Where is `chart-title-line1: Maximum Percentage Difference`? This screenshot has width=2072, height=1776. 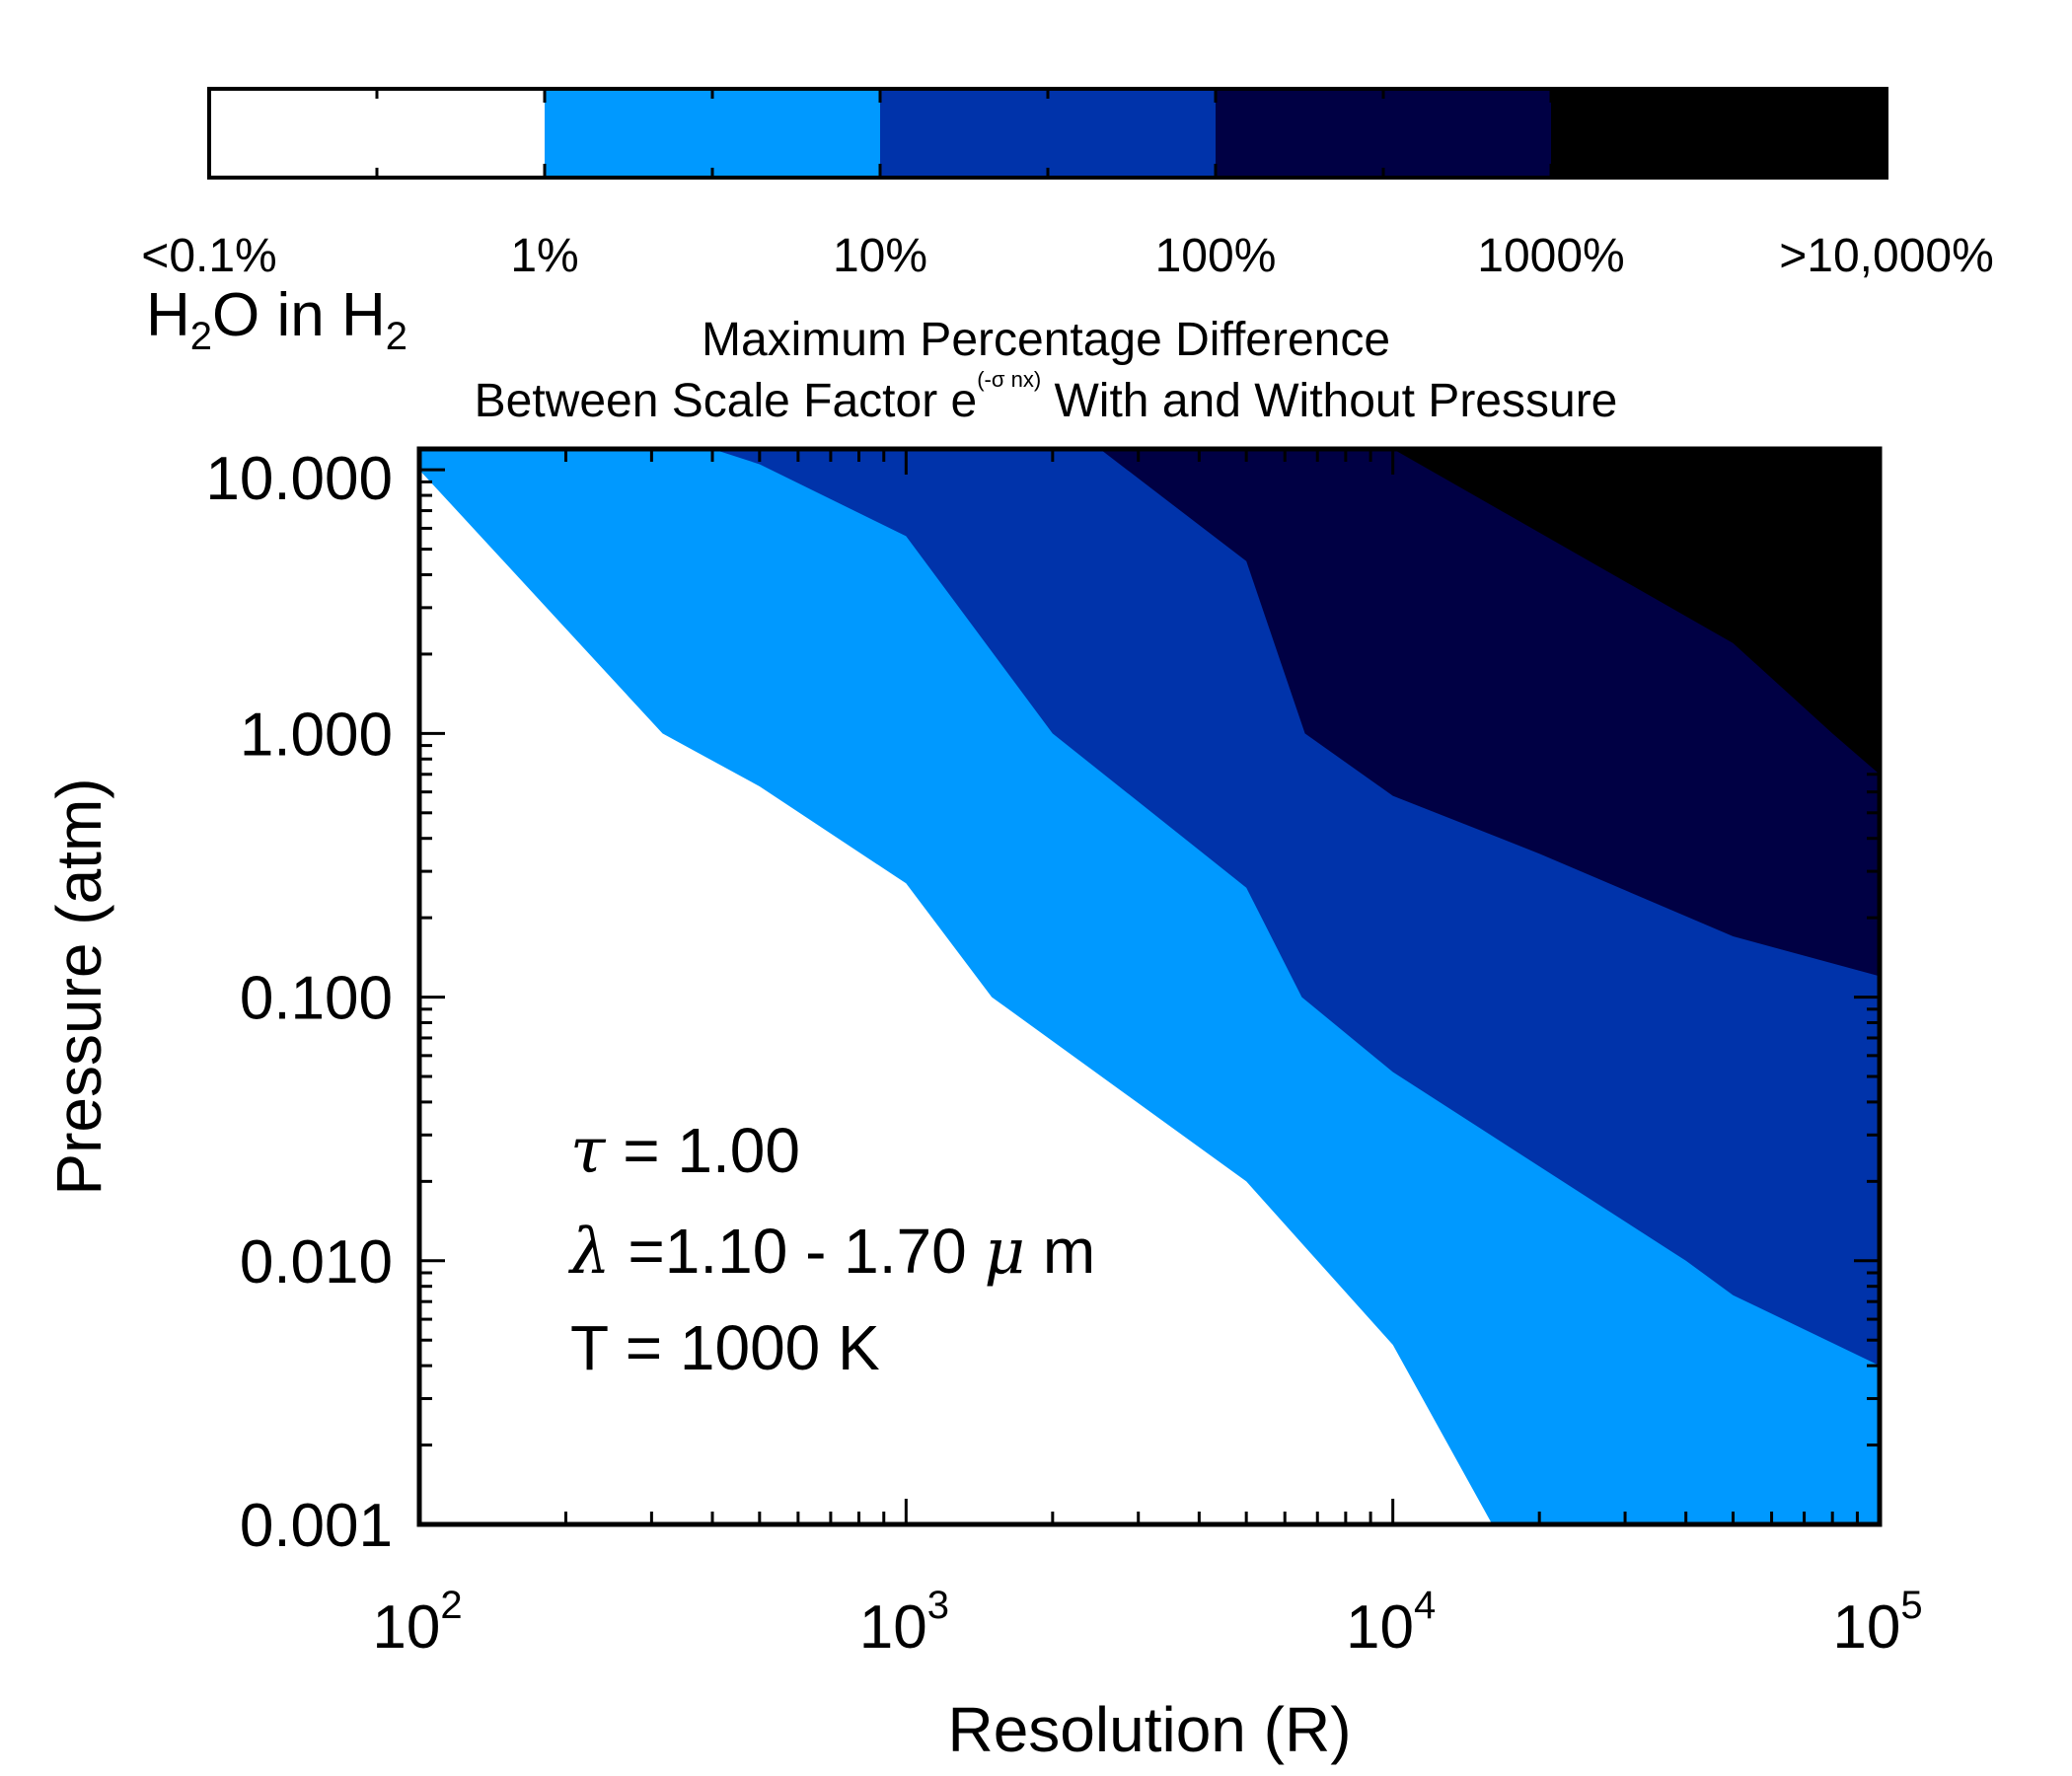
chart-title-line1: Maximum Percentage Difference is located at coordinates (1046, 340).